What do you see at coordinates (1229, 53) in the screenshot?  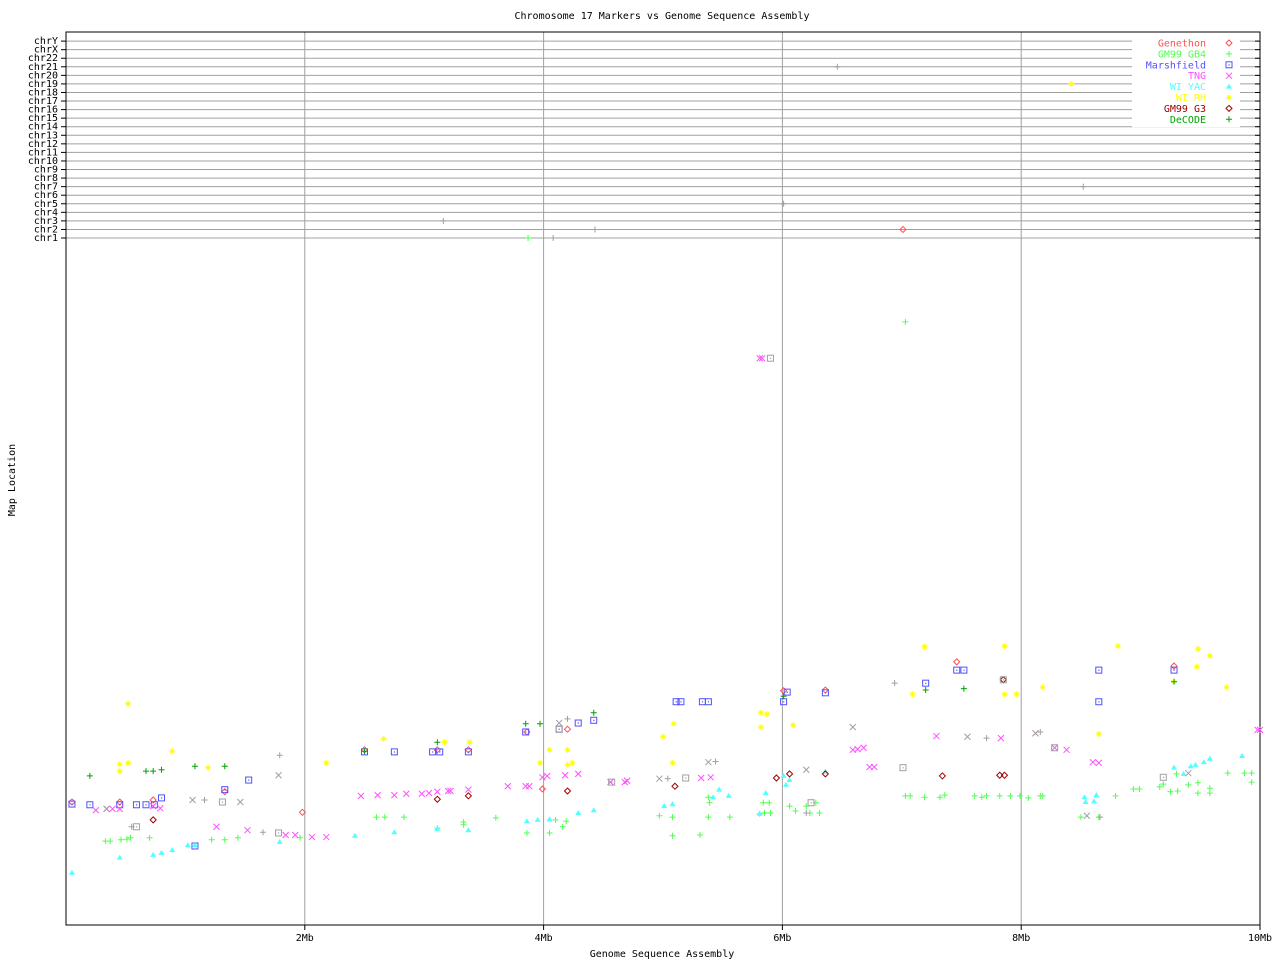 I see `plus-marker-icon` at bounding box center [1229, 53].